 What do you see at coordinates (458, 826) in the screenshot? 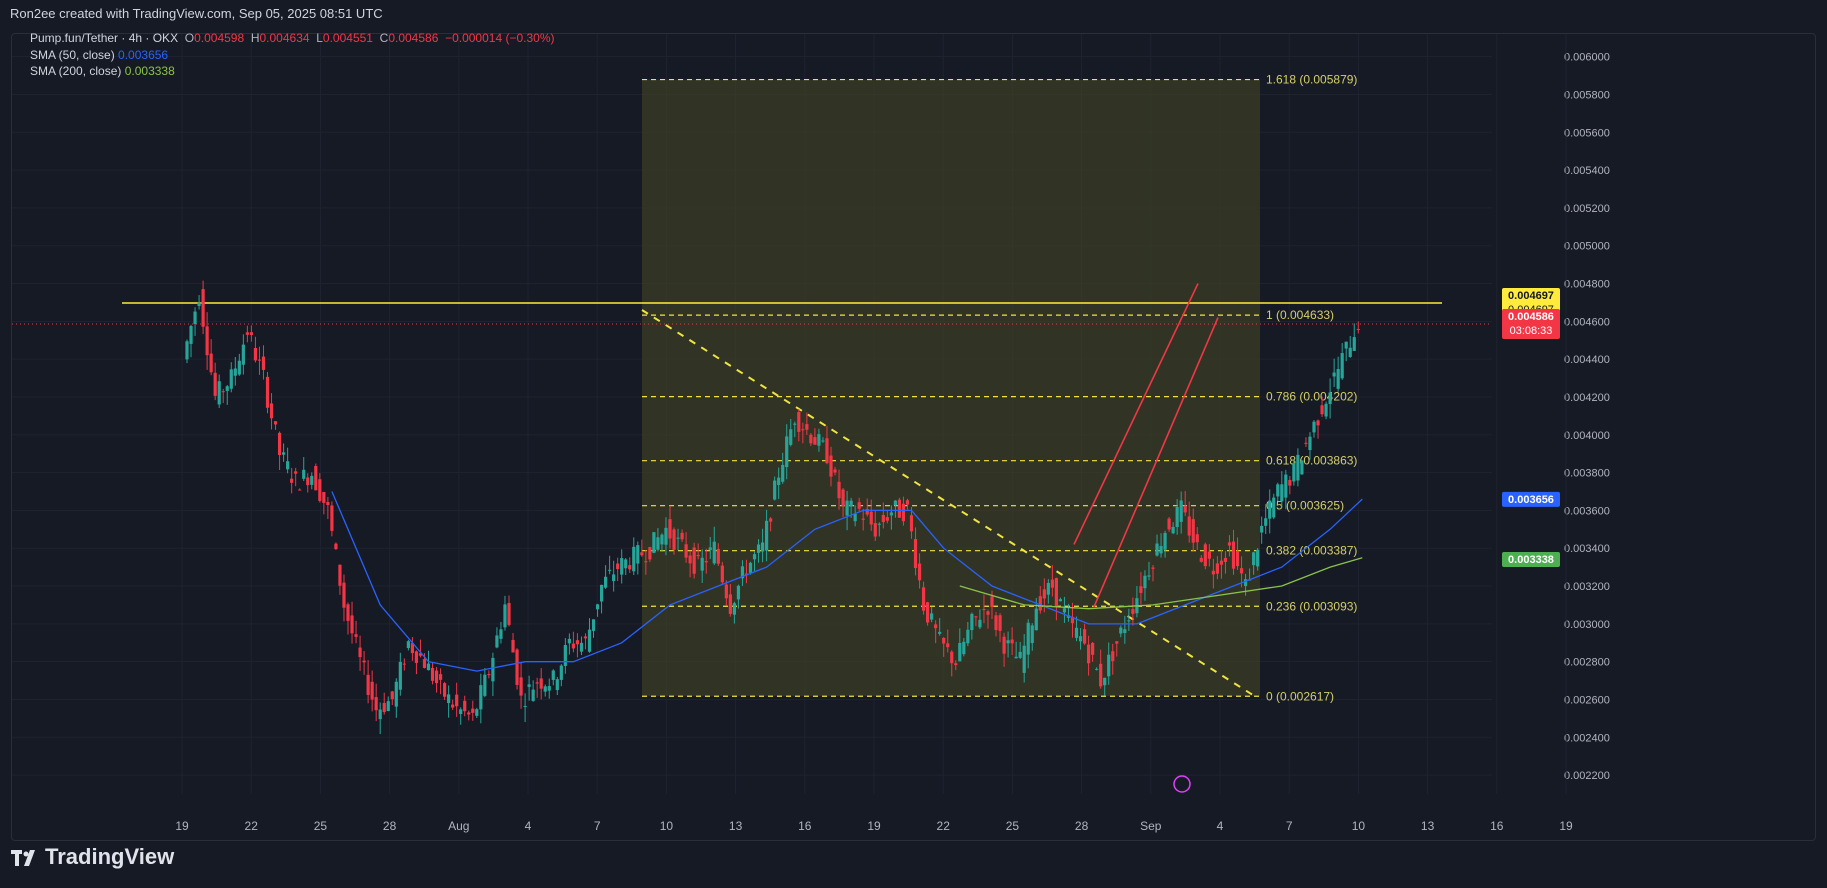
I see `x-tick-label: Aug` at bounding box center [458, 826].